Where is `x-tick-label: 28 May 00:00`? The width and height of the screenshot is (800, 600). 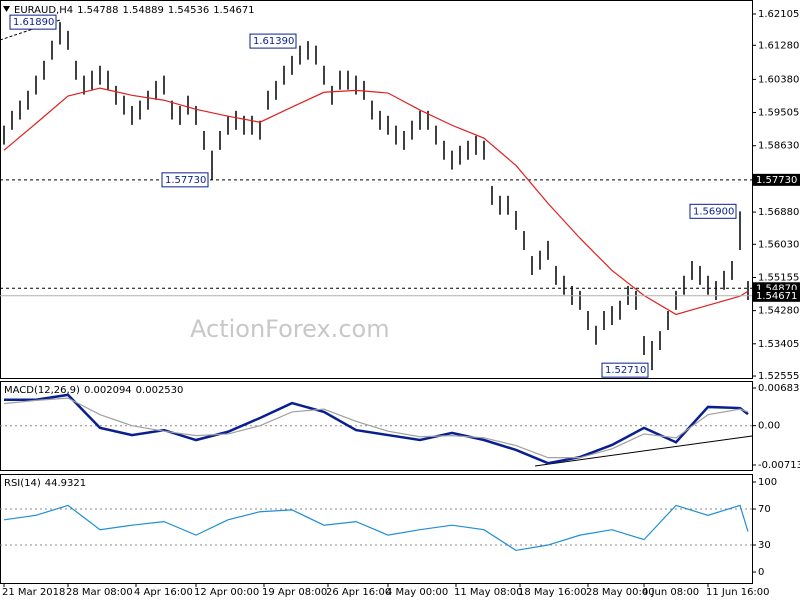
x-tick-label: 28 May 00:00 is located at coordinates (620, 592).